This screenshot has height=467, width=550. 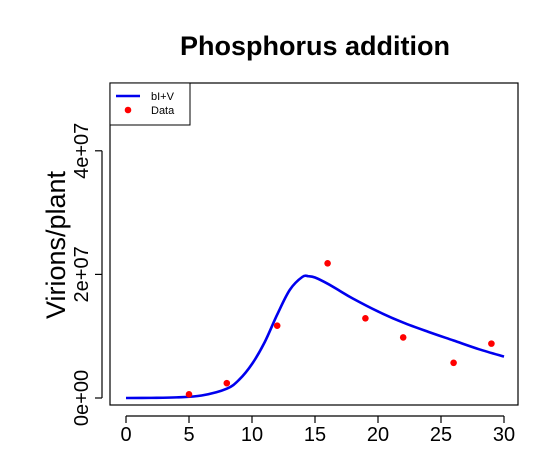 I want to click on x-tick-label: 15, so click(x=315, y=435).